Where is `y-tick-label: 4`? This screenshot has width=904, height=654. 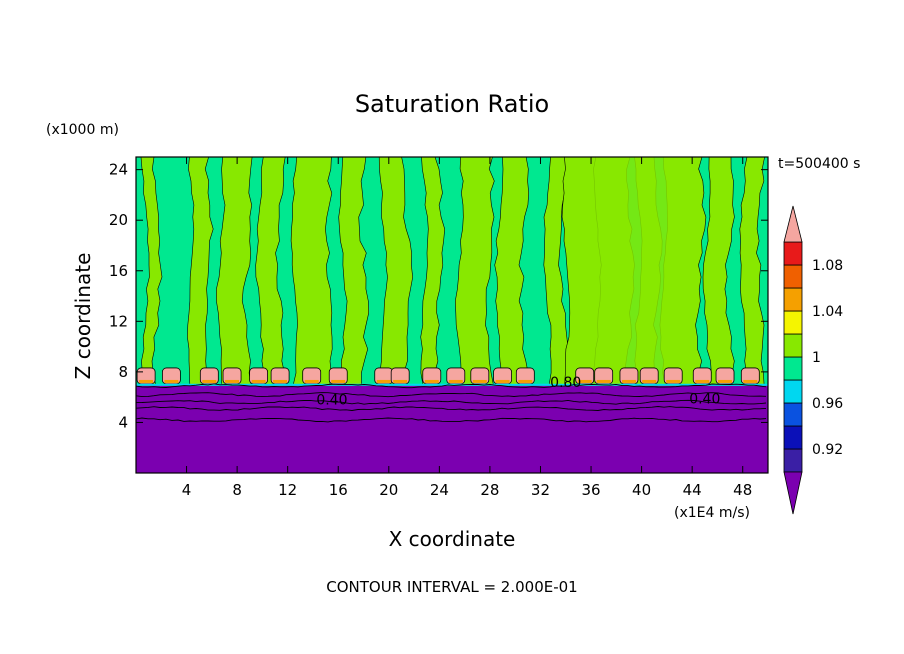
y-tick-label: 4 is located at coordinates (123, 422).